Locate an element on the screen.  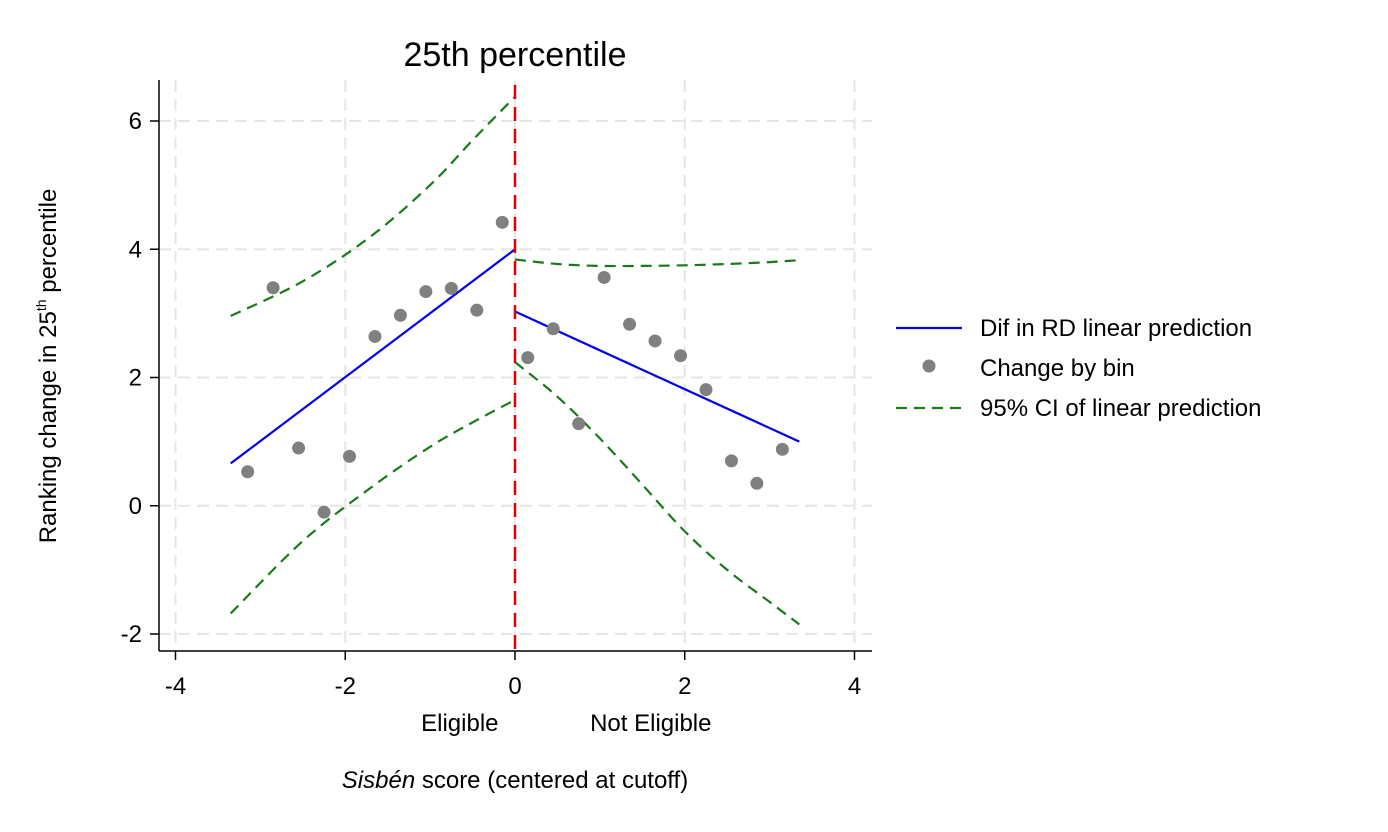
region-label: Not Eligible is located at coordinates (650, 723).